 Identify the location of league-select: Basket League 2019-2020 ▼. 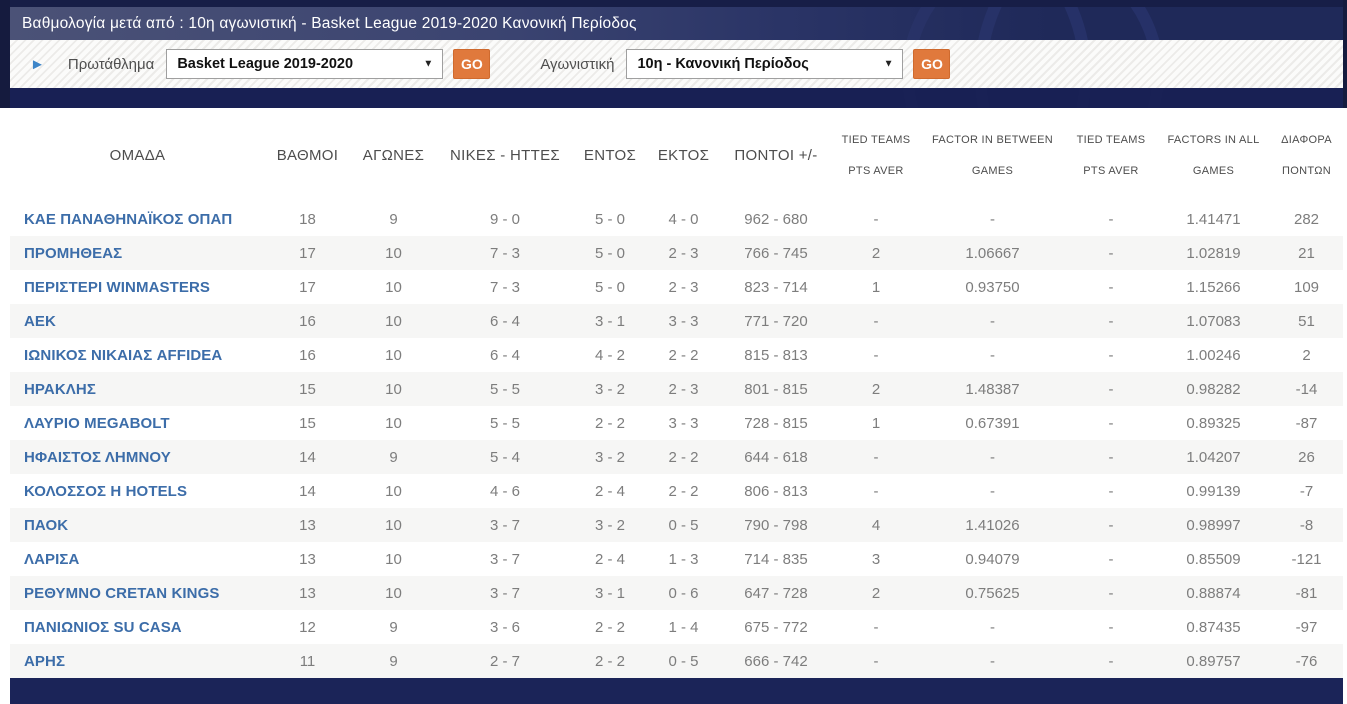
(305, 64).